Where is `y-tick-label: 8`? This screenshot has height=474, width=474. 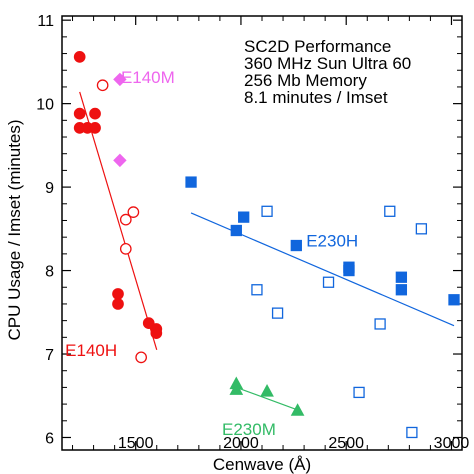 y-tick-label: 8 is located at coordinates (49, 272).